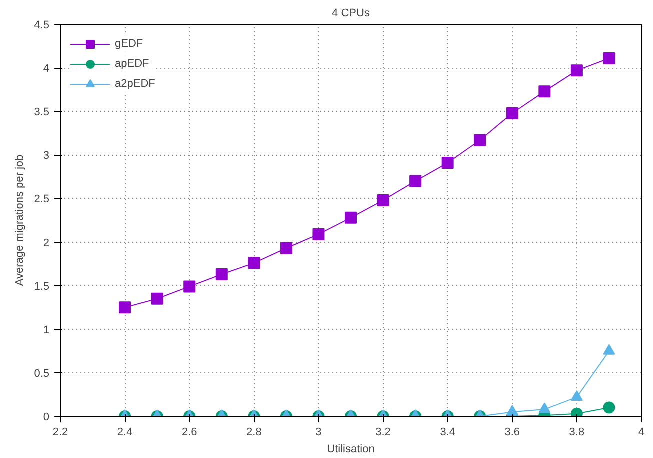  Describe the element at coordinates (254, 432) in the screenshot. I see `x-tick-label: 2.8` at that location.